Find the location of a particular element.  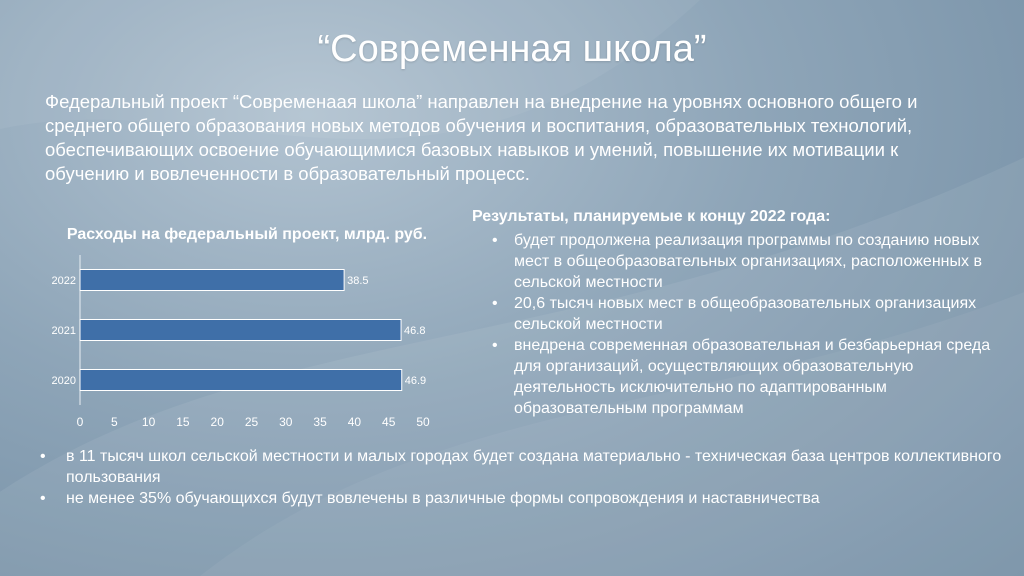

bar-2022 is located at coordinates (212, 280).